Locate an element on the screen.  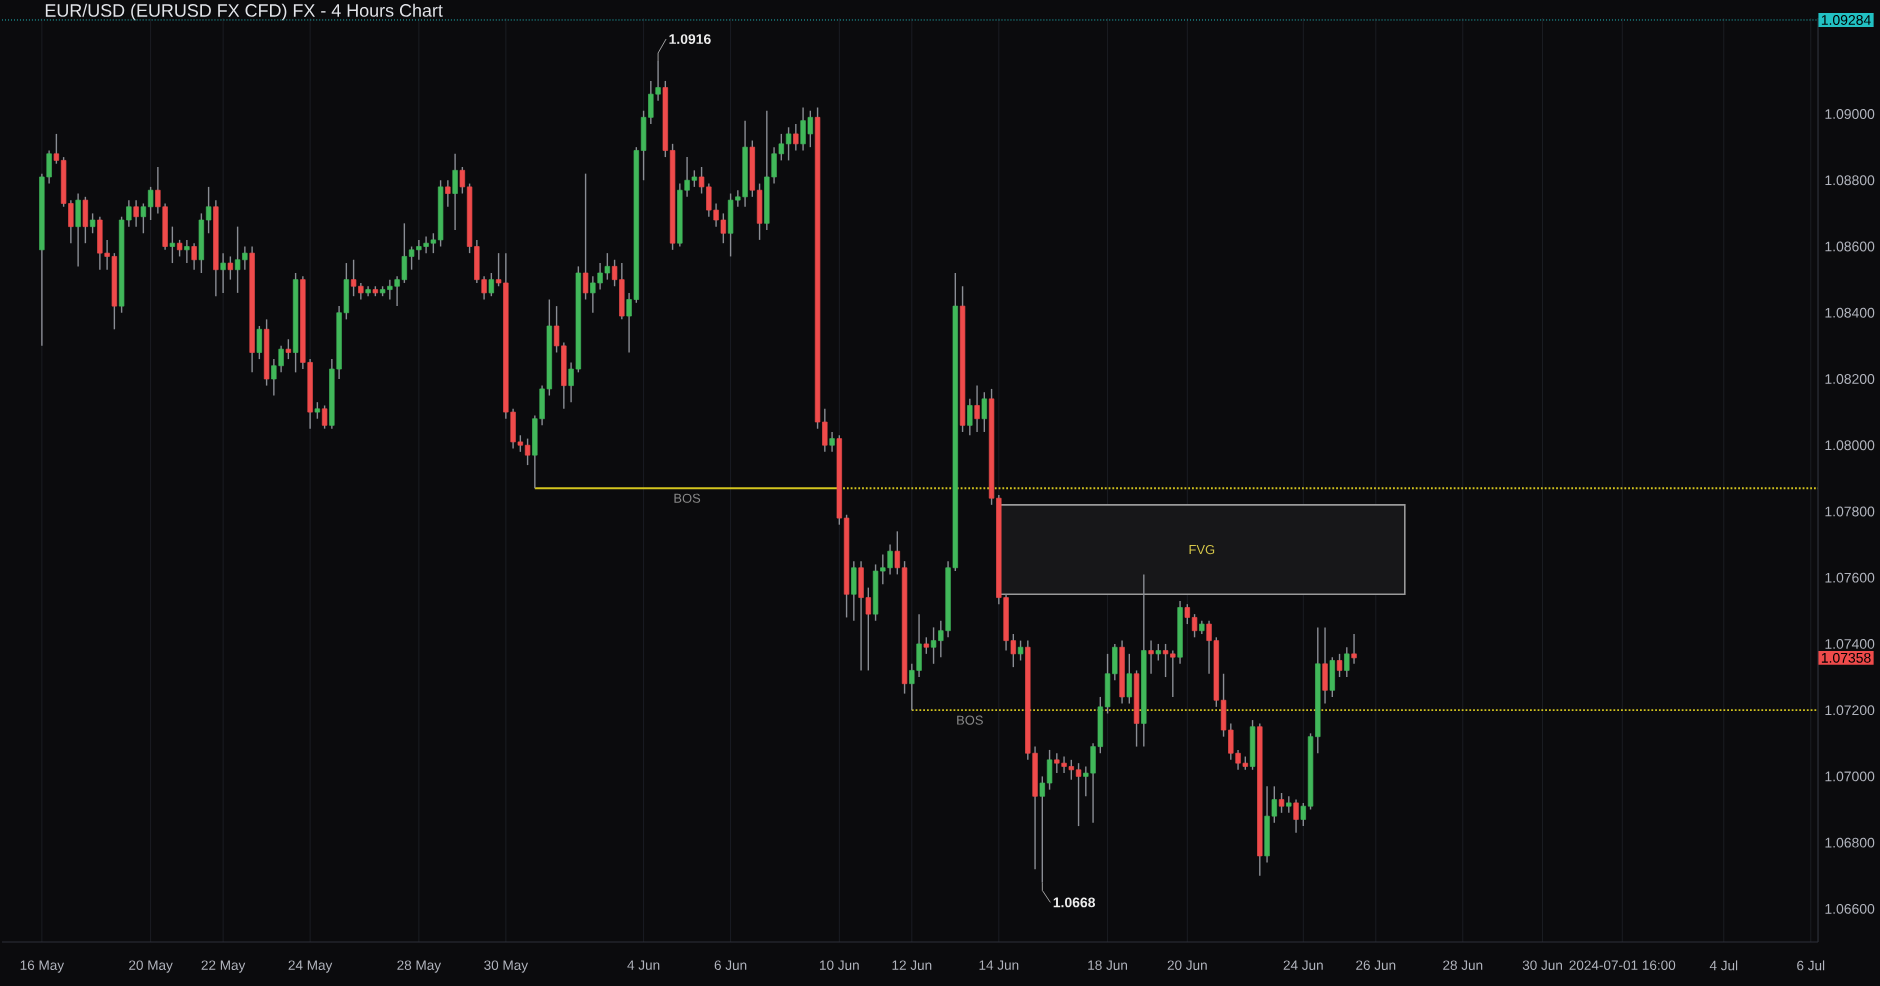
chart-title: EUR/USD (EURUSD FX CFD) FX - 4 Hours Chart is located at coordinates (244, 12).